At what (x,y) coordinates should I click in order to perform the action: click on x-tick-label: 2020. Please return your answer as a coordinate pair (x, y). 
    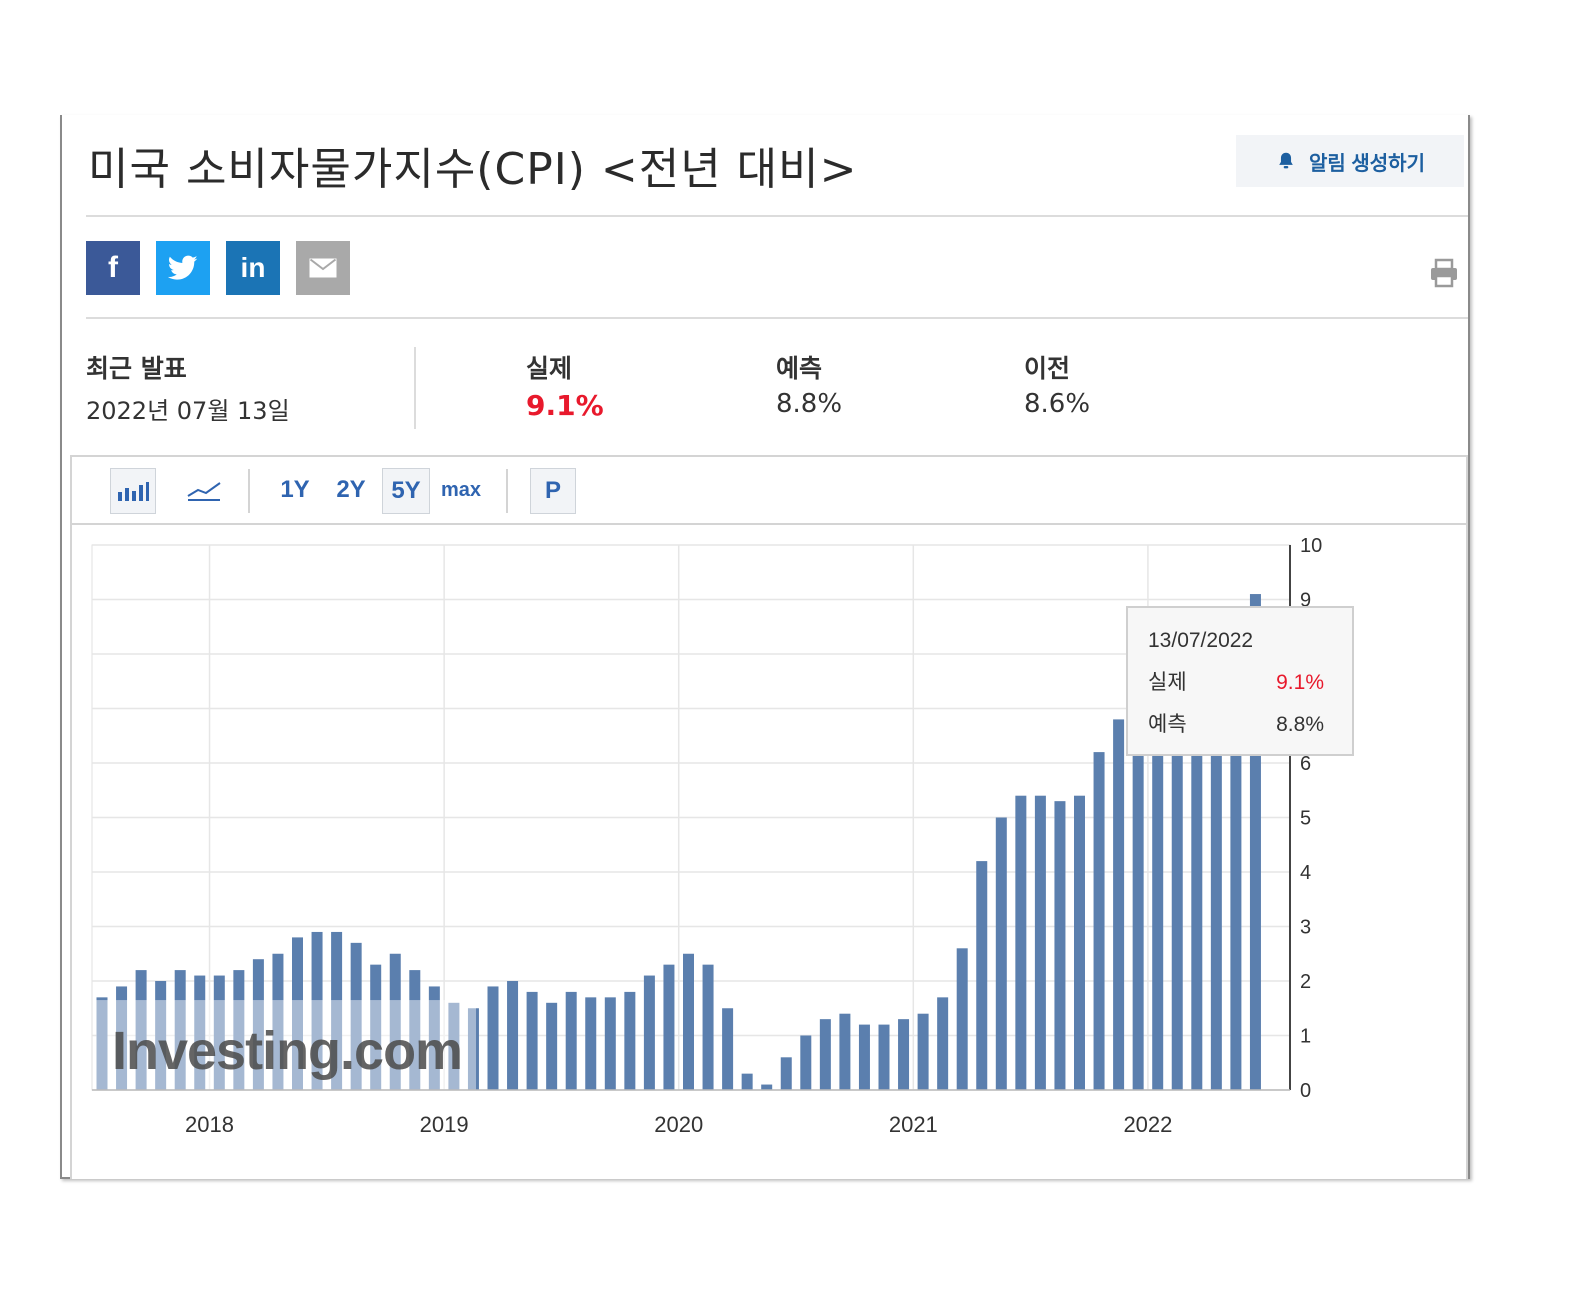
    Looking at the image, I should click on (678, 1124).